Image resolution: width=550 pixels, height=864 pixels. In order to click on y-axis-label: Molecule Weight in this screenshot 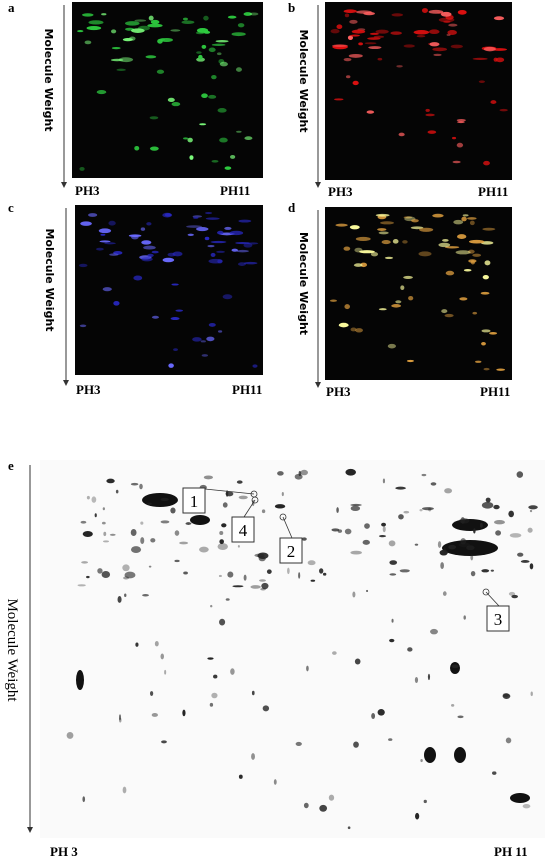, I will do `click(49, 279)`.